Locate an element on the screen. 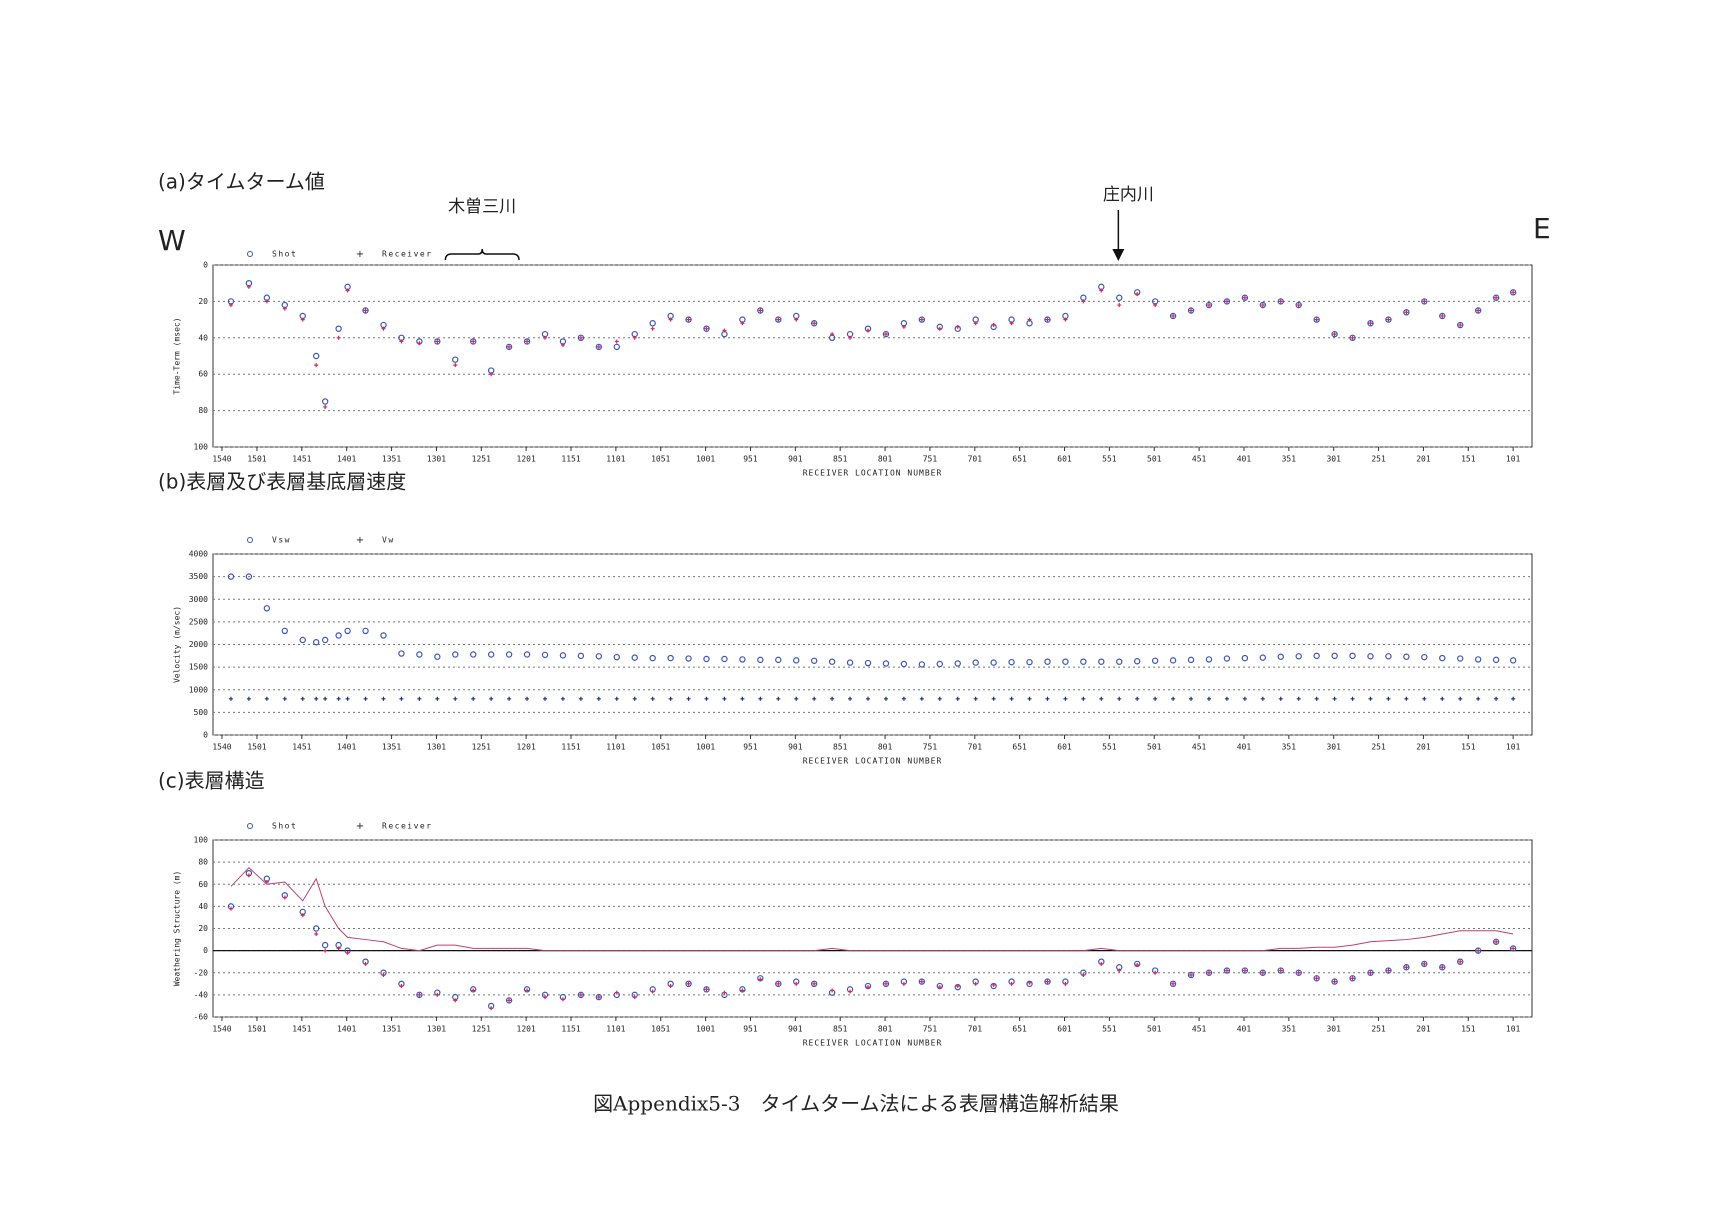 The height and width of the screenshot is (1210, 1710). annotation-label: 庄内川 is located at coordinates (1128, 195).